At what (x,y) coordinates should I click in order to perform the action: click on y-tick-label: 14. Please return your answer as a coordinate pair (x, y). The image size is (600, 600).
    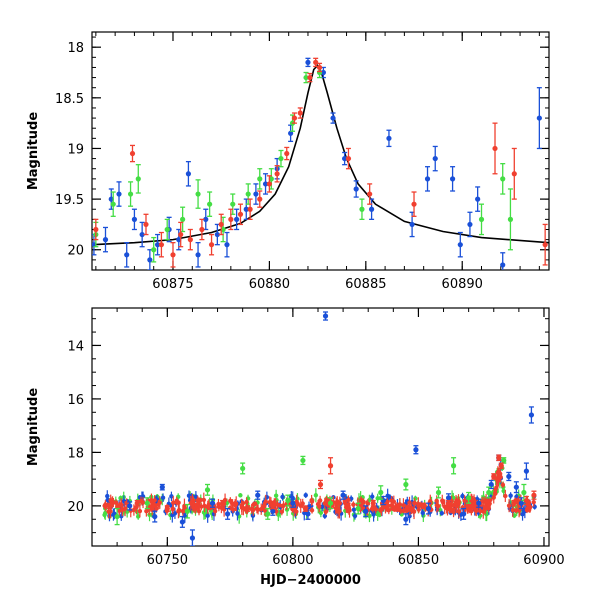
    Looking at the image, I should click on (75, 346).